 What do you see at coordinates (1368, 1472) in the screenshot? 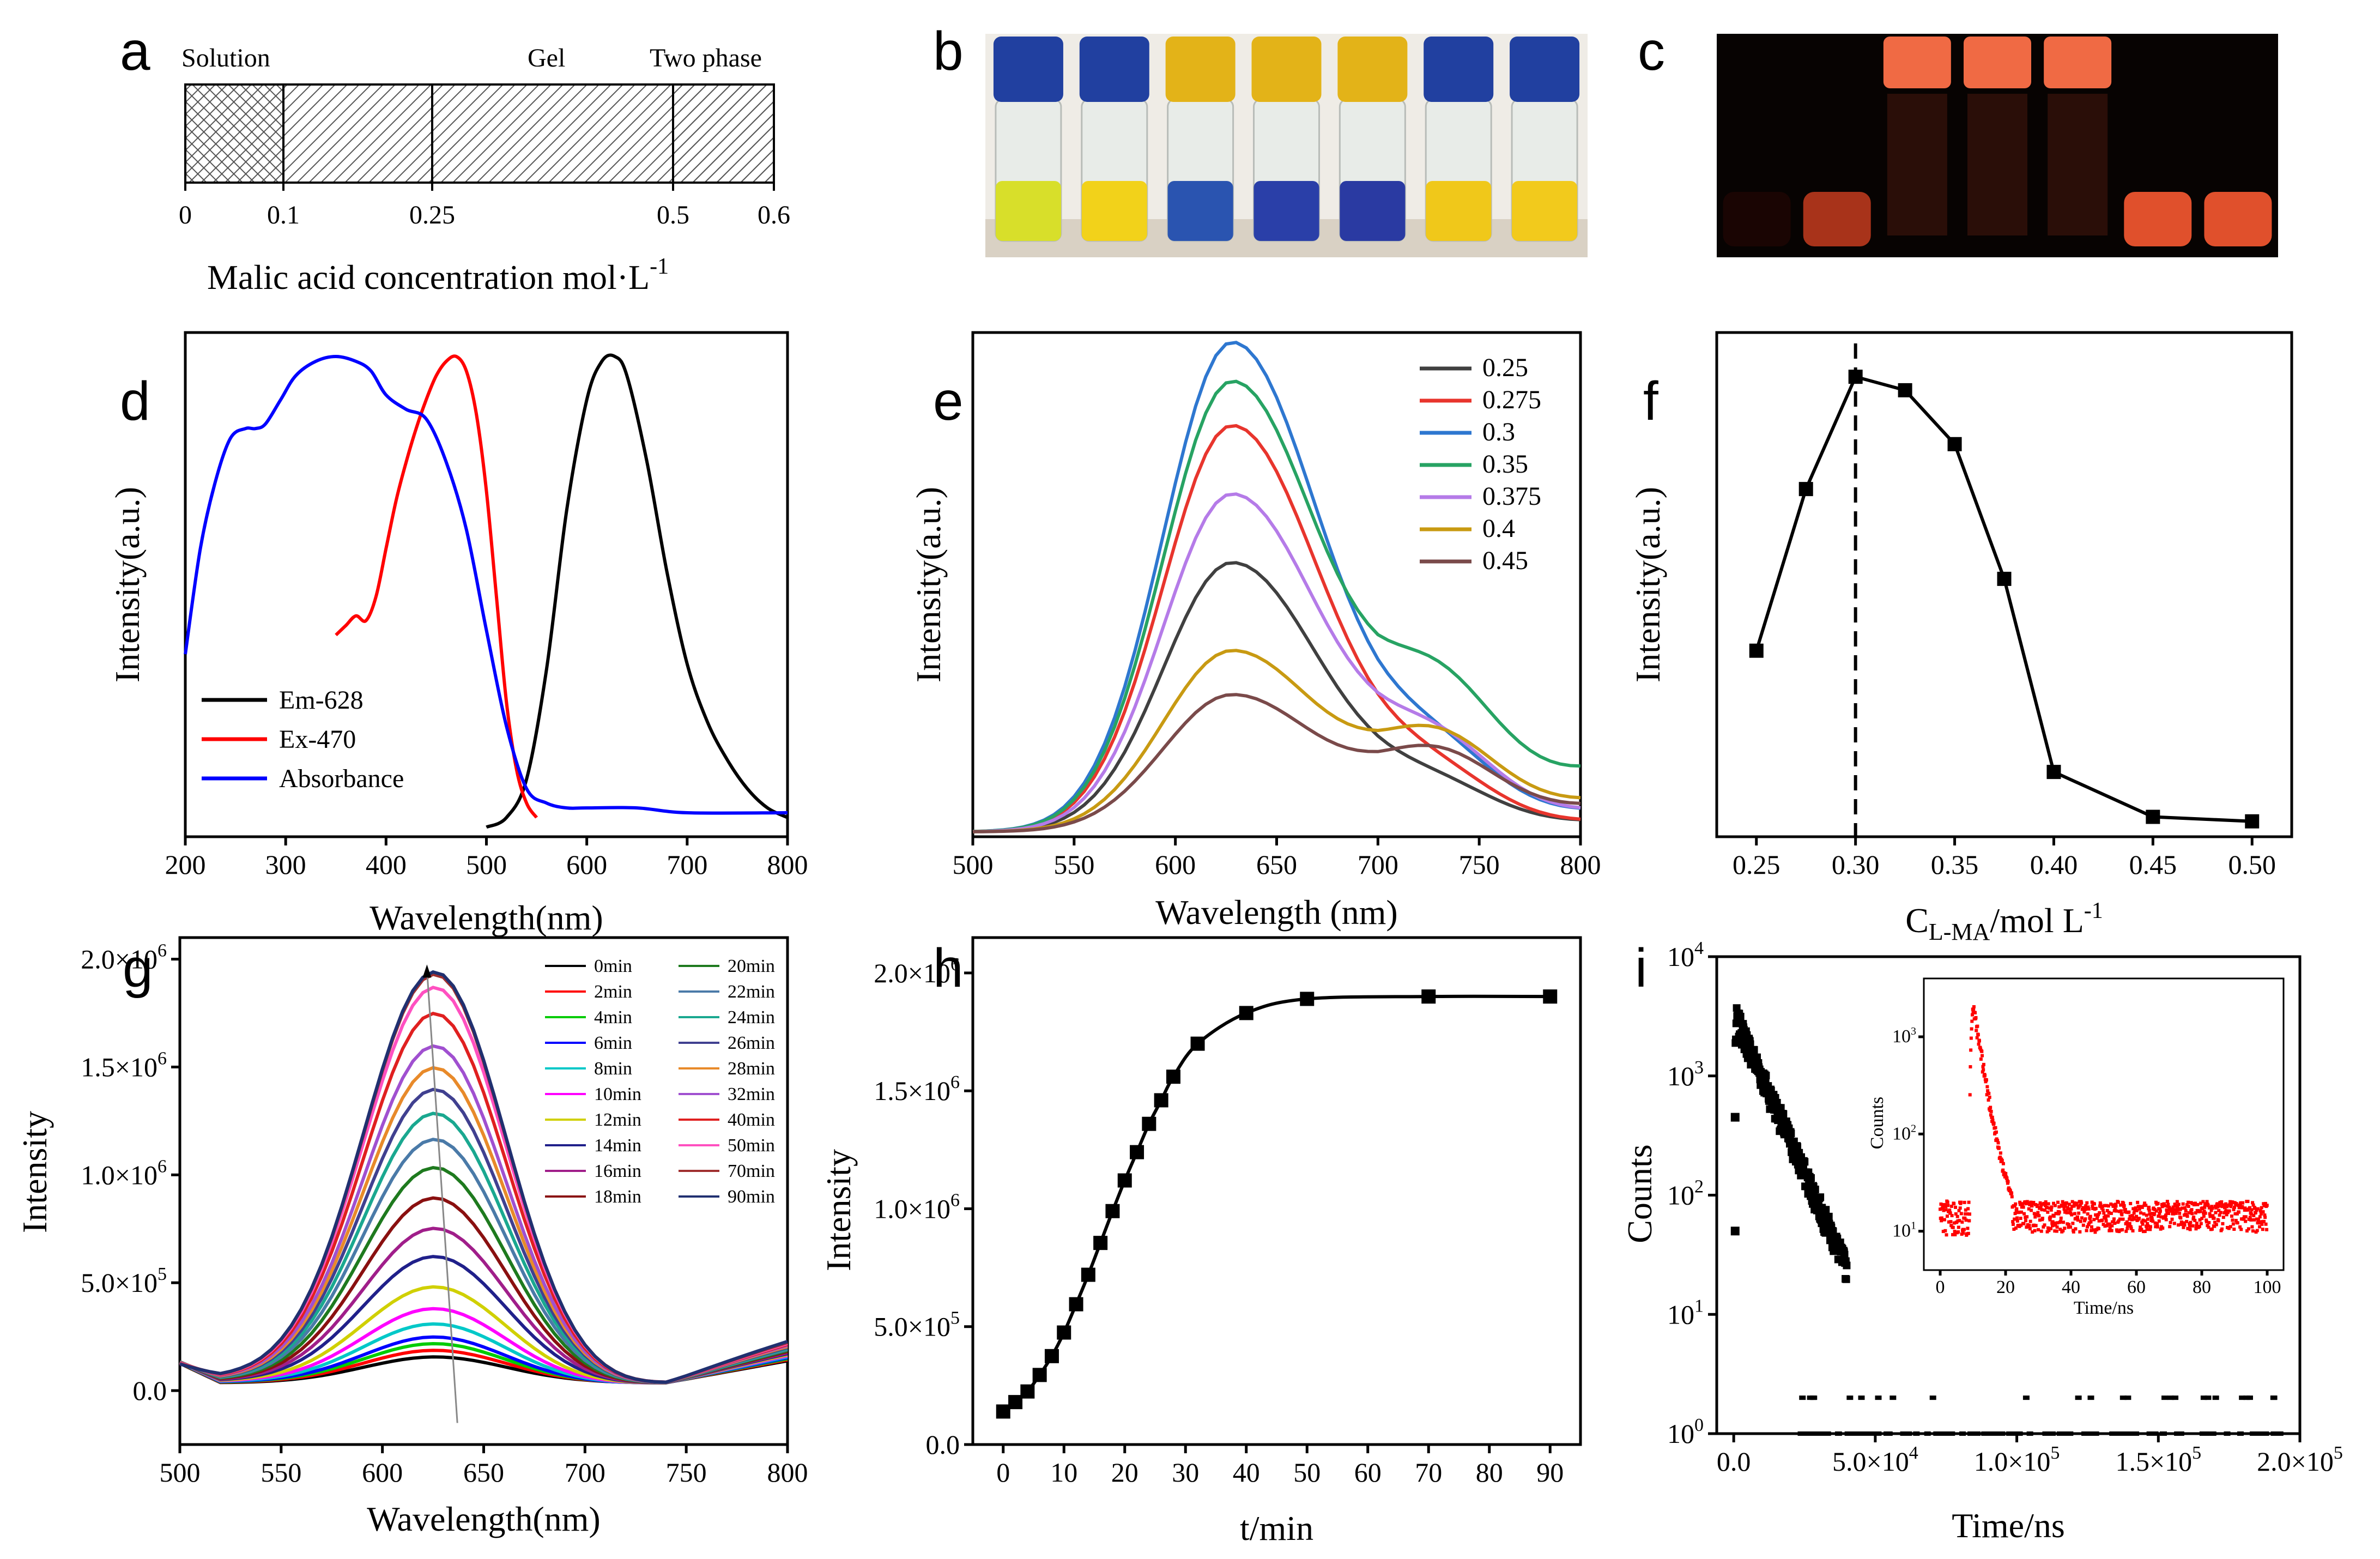
I see `x-tick-label: 60` at bounding box center [1368, 1472].